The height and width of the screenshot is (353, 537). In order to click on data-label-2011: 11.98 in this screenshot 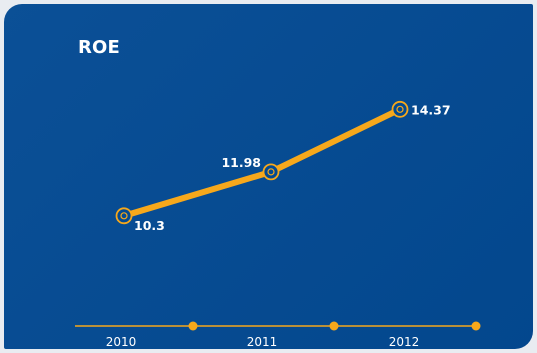, I will do `click(241, 162)`.